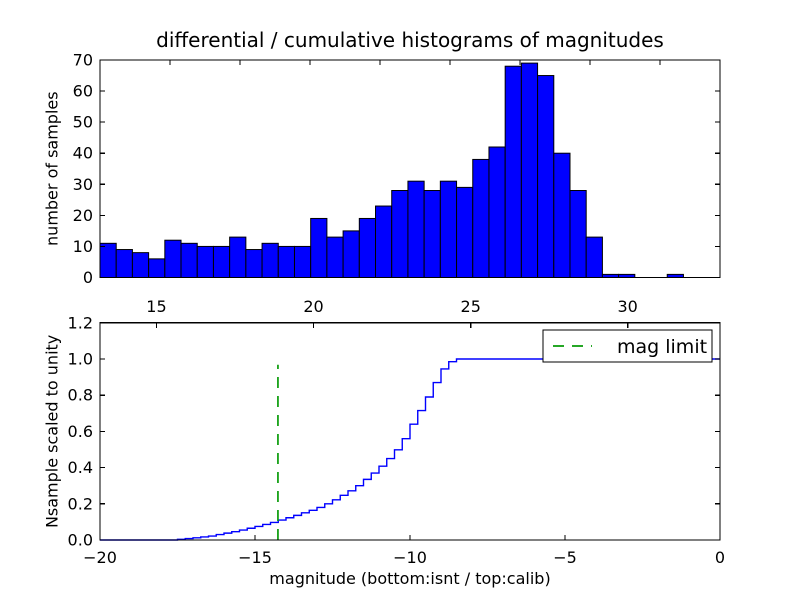 The width and height of the screenshot is (800, 600). What do you see at coordinates (662, 347) in the screenshot?
I see `legend-label: mag limit` at bounding box center [662, 347].